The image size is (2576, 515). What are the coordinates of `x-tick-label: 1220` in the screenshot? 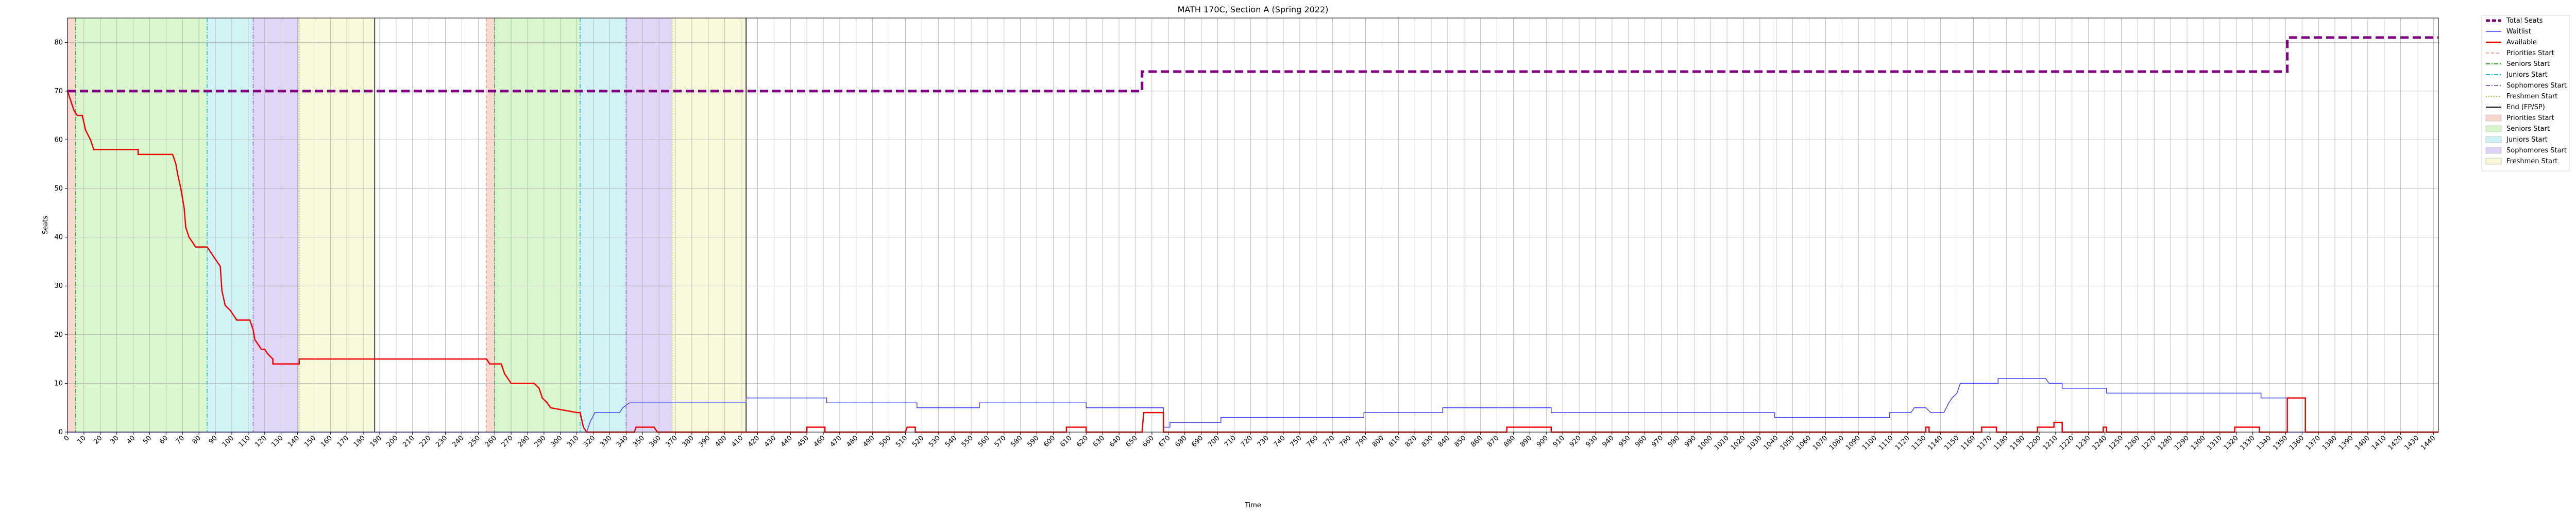 It's located at (2067, 443).